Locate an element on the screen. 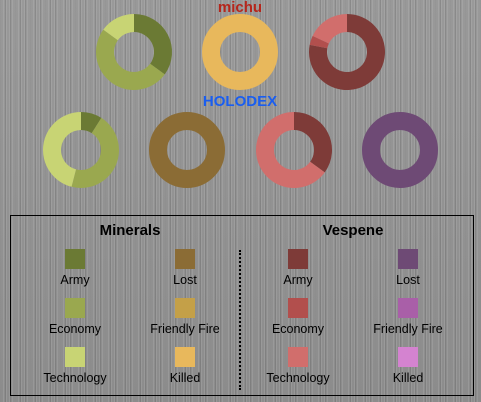  legend-label-minerals-friendly_fire: Friendly Fire is located at coordinates (185, 329).